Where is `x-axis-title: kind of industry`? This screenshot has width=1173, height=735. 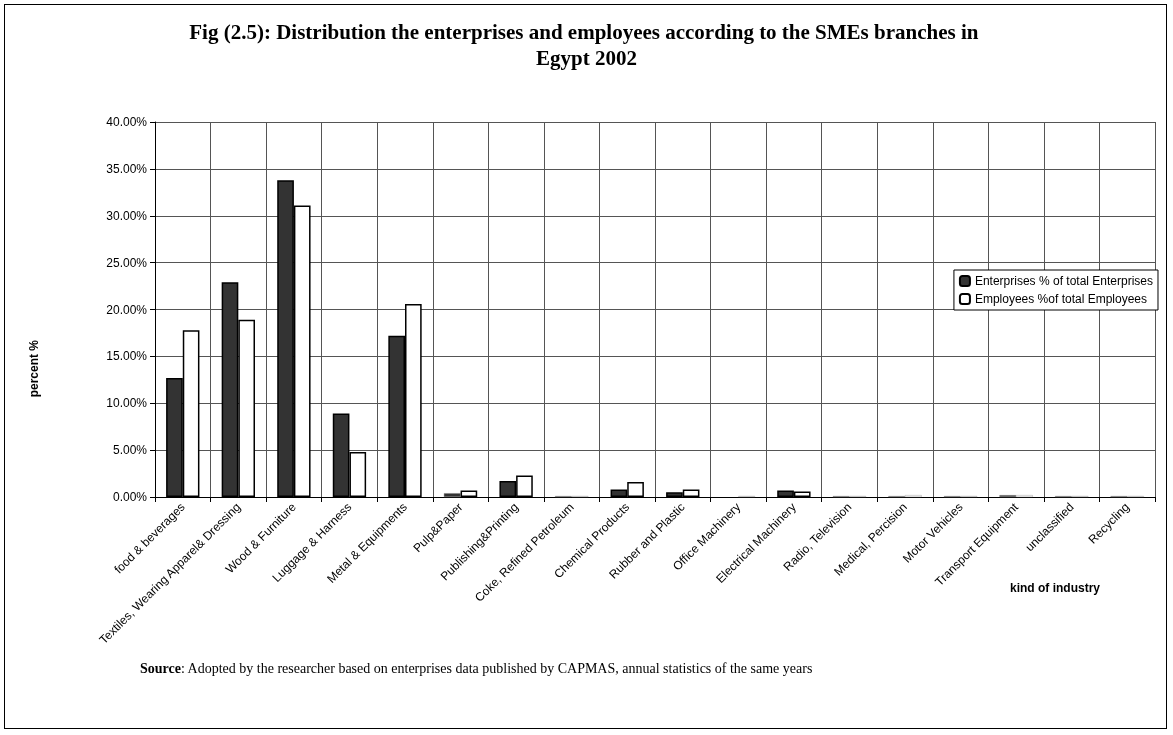 x-axis-title: kind of industry is located at coordinates (1055, 588).